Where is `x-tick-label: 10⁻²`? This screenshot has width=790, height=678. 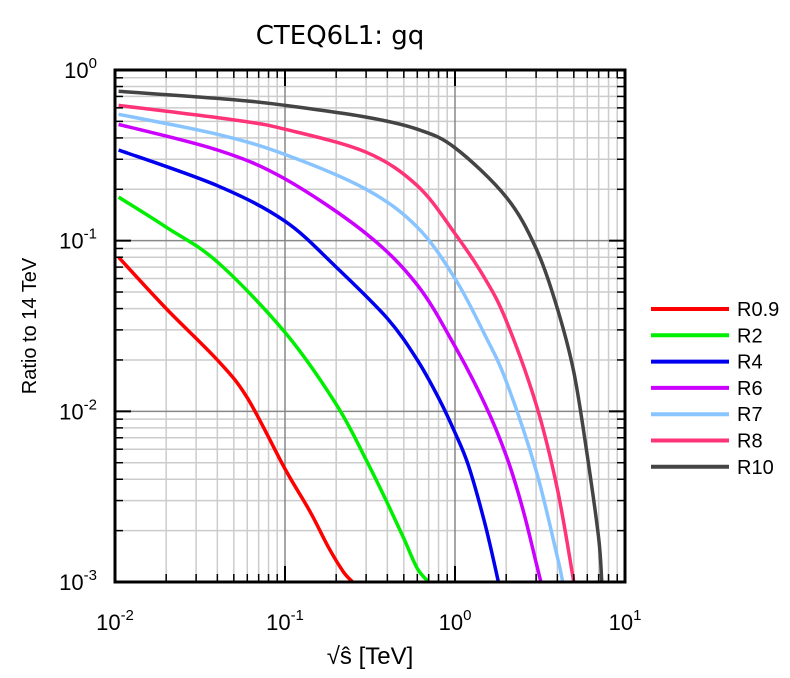 x-tick-label: 10⁻² is located at coordinates (115, 621).